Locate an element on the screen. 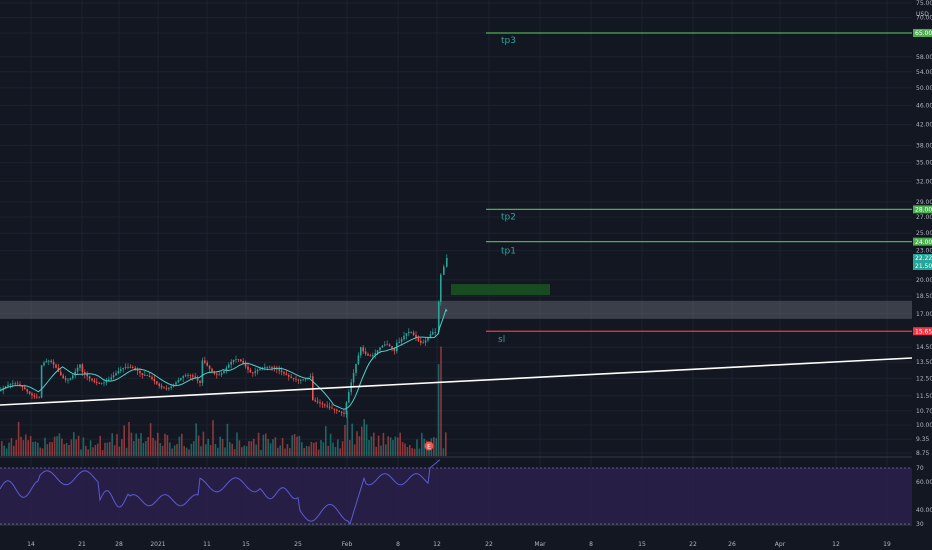 Image resolution: width=932 pixels, height=550 pixels. x-tick-label: Apr is located at coordinates (780, 544).